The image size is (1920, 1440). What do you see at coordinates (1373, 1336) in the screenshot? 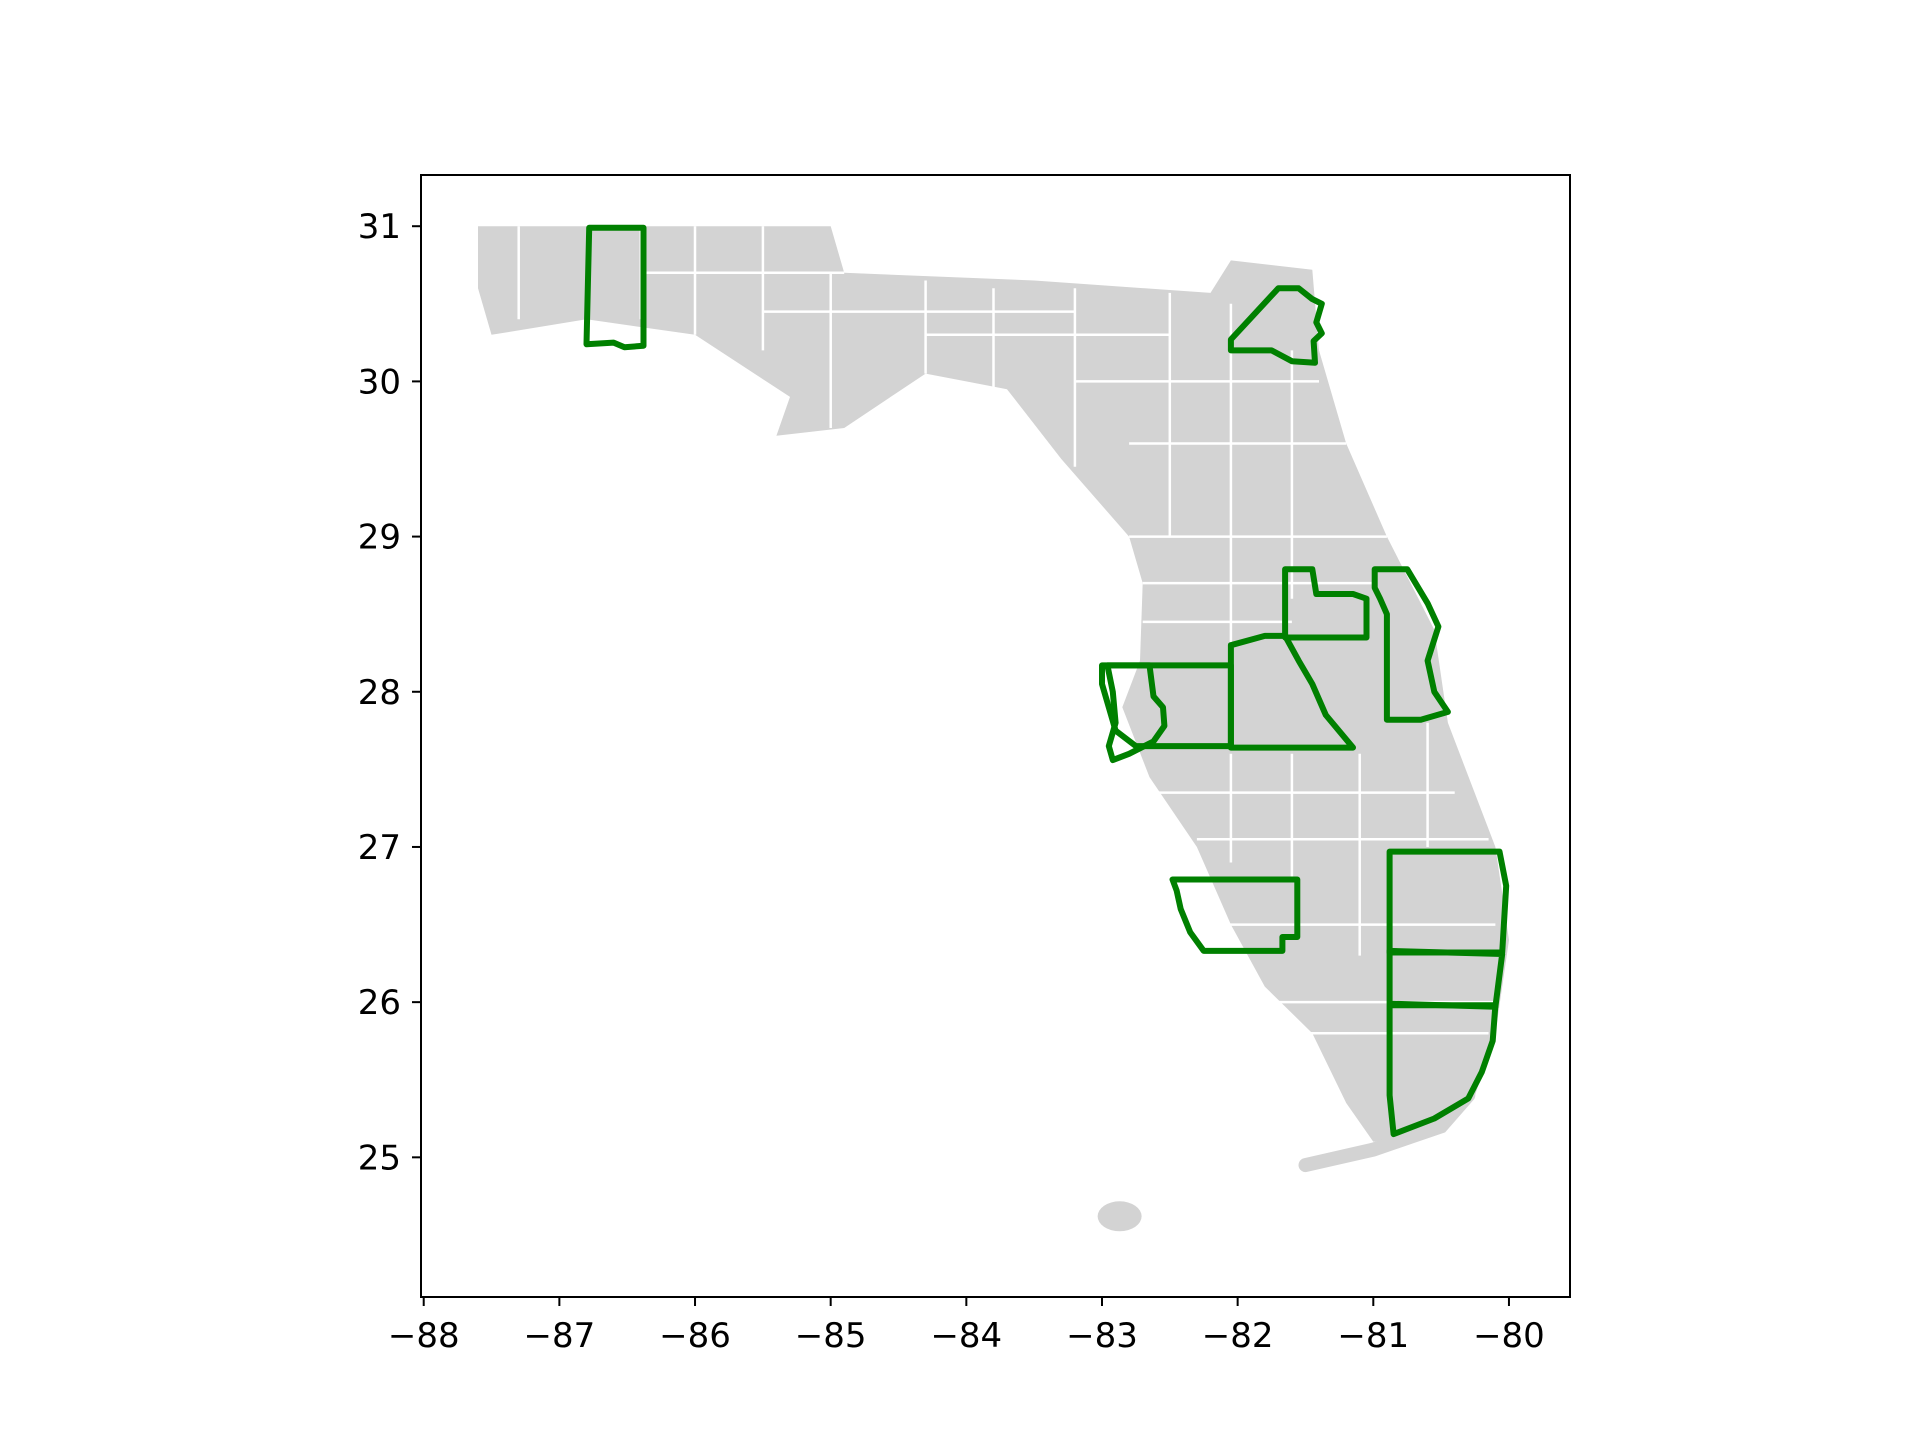
I see `x-tick-label: −81` at bounding box center [1373, 1336].